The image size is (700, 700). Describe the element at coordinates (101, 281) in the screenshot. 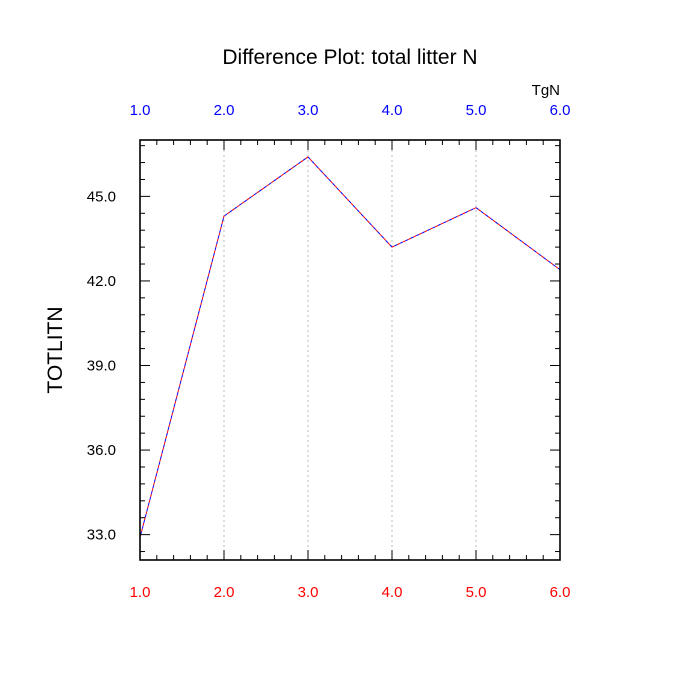

I see `y-tick-label: 42.0` at that location.